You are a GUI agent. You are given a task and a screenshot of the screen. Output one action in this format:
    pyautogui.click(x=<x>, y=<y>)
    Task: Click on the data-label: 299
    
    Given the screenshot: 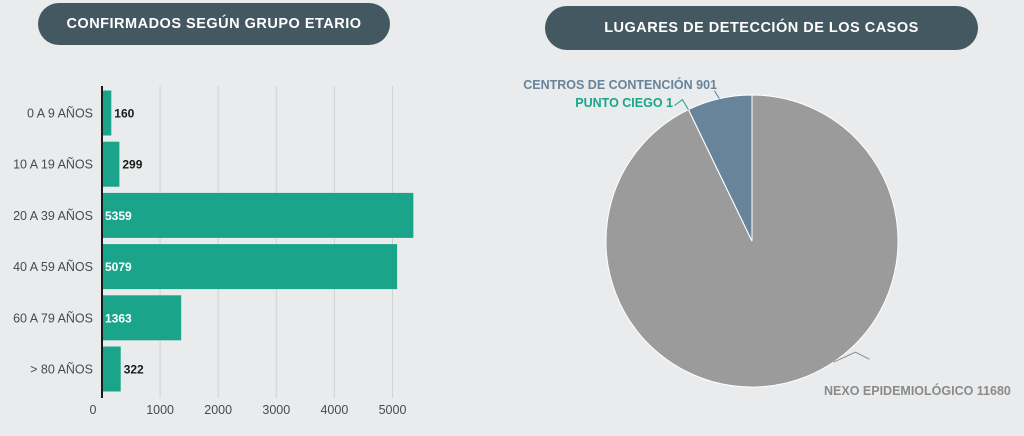 What is the action you would take?
    pyautogui.click(x=132, y=165)
    